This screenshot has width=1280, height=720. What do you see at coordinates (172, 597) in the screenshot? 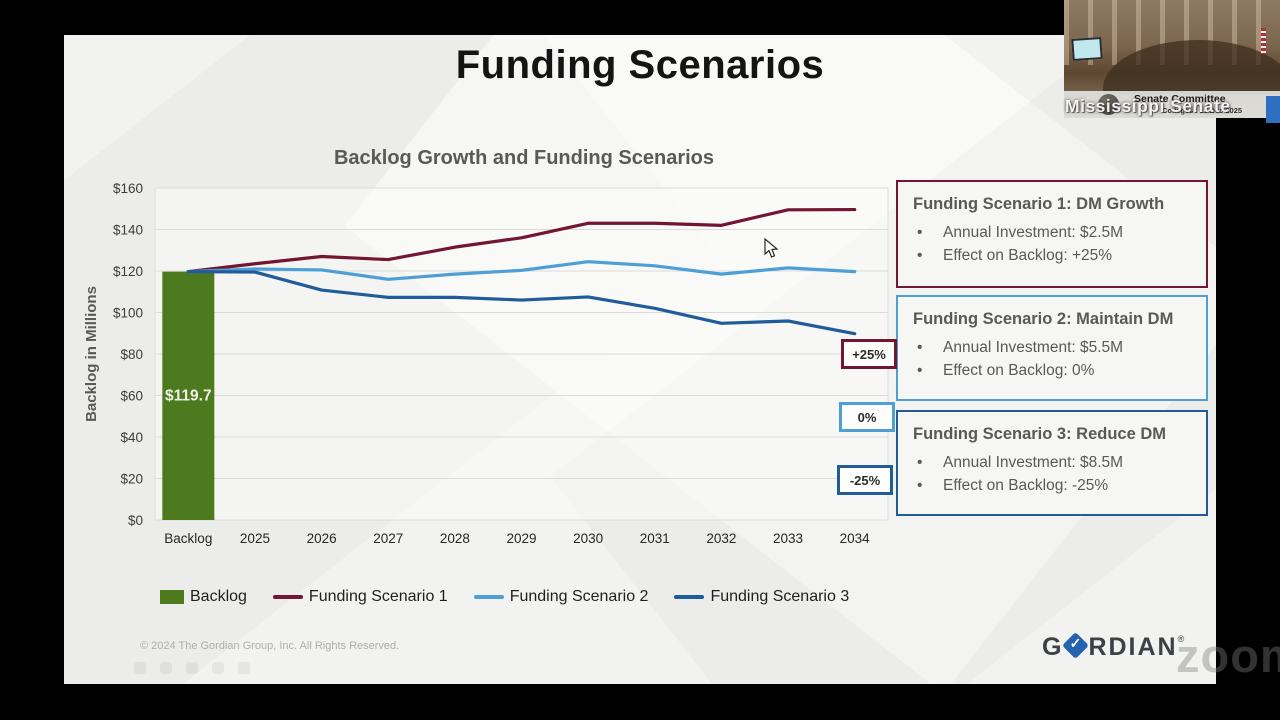
I see `legend-swatch-rect` at bounding box center [172, 597].